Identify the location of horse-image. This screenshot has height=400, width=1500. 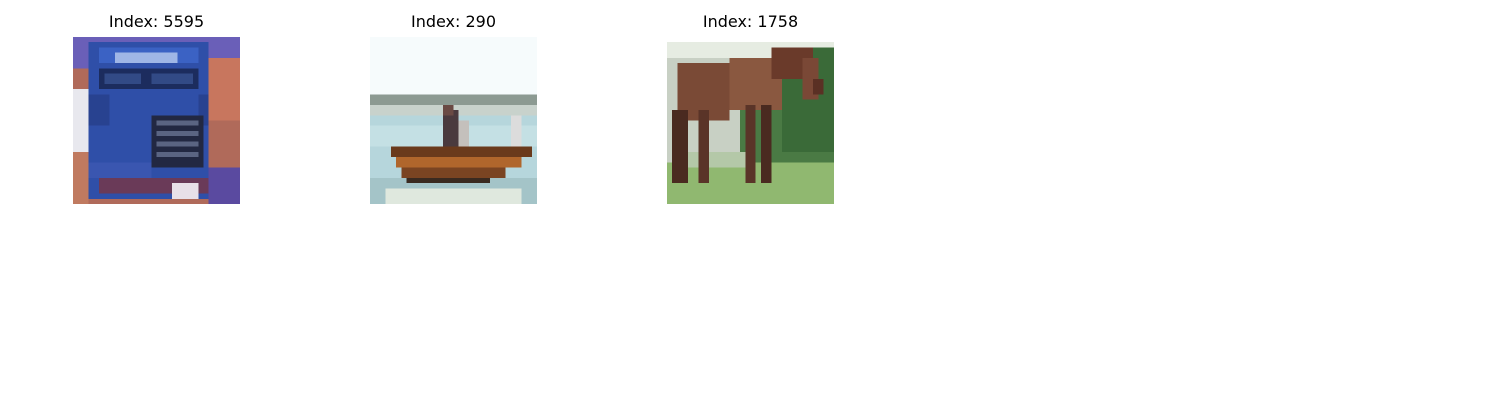
(750, 120).